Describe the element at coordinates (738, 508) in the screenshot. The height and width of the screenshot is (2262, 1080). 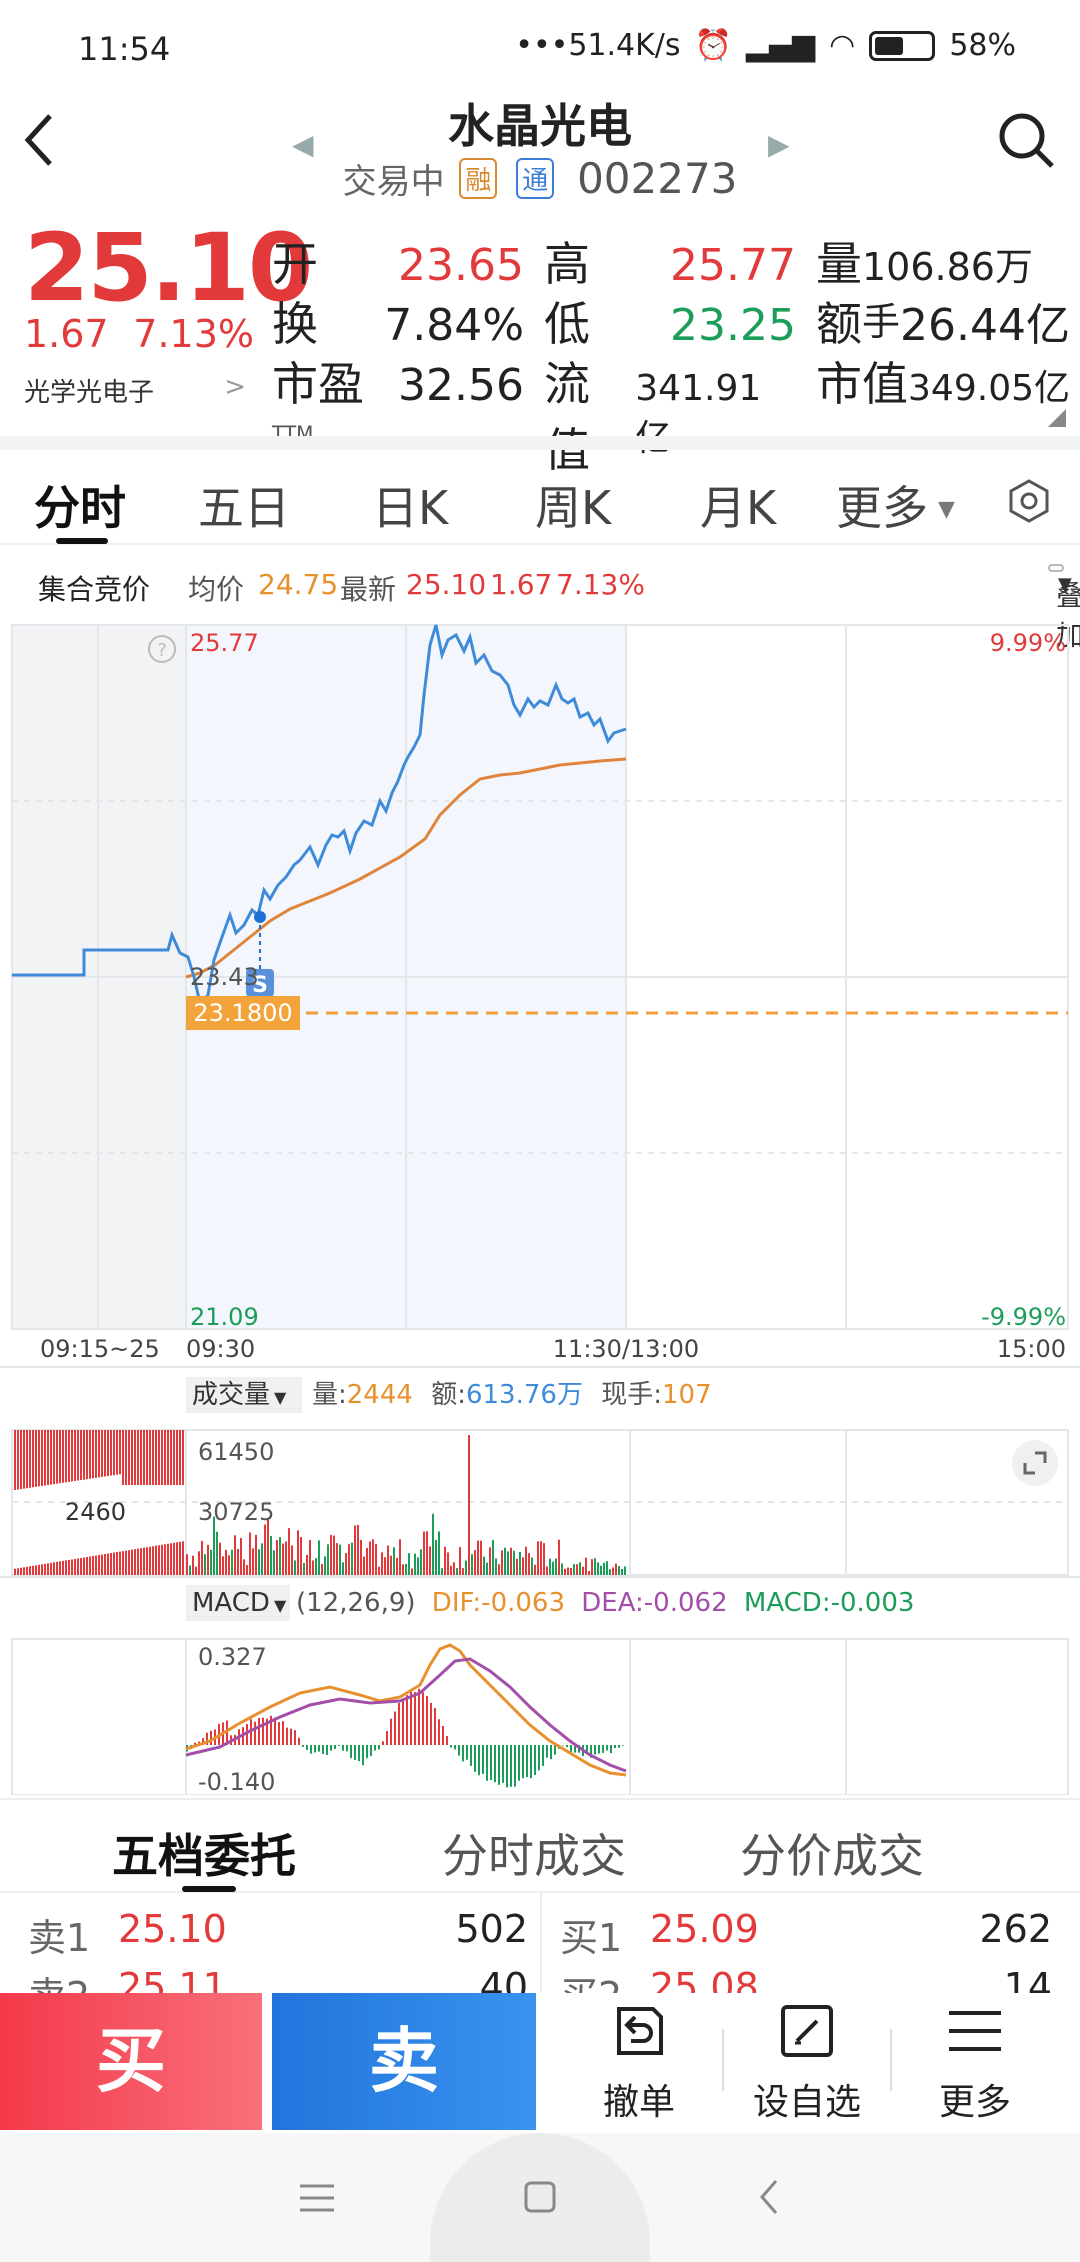
I see `tab-monthly-k: 月K` at that location.